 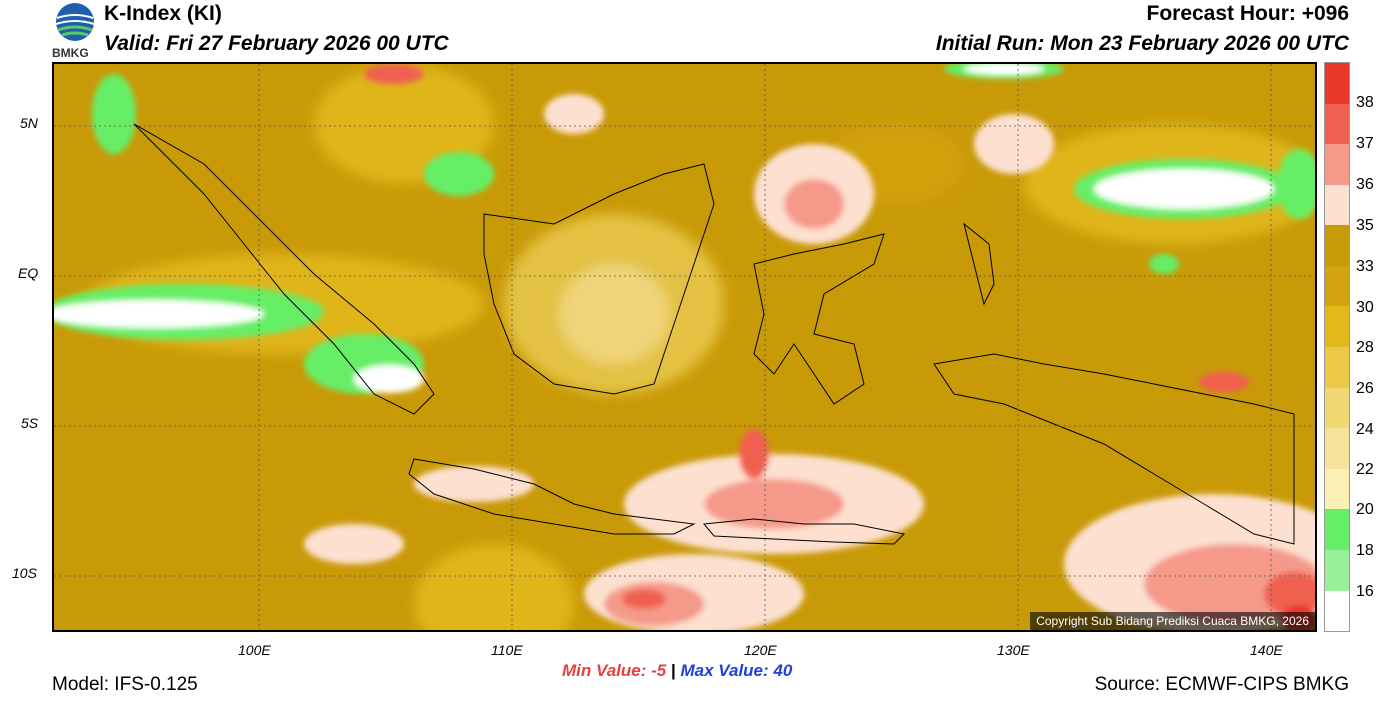 I want to click on colorbar, so click(x=1337, y=347).